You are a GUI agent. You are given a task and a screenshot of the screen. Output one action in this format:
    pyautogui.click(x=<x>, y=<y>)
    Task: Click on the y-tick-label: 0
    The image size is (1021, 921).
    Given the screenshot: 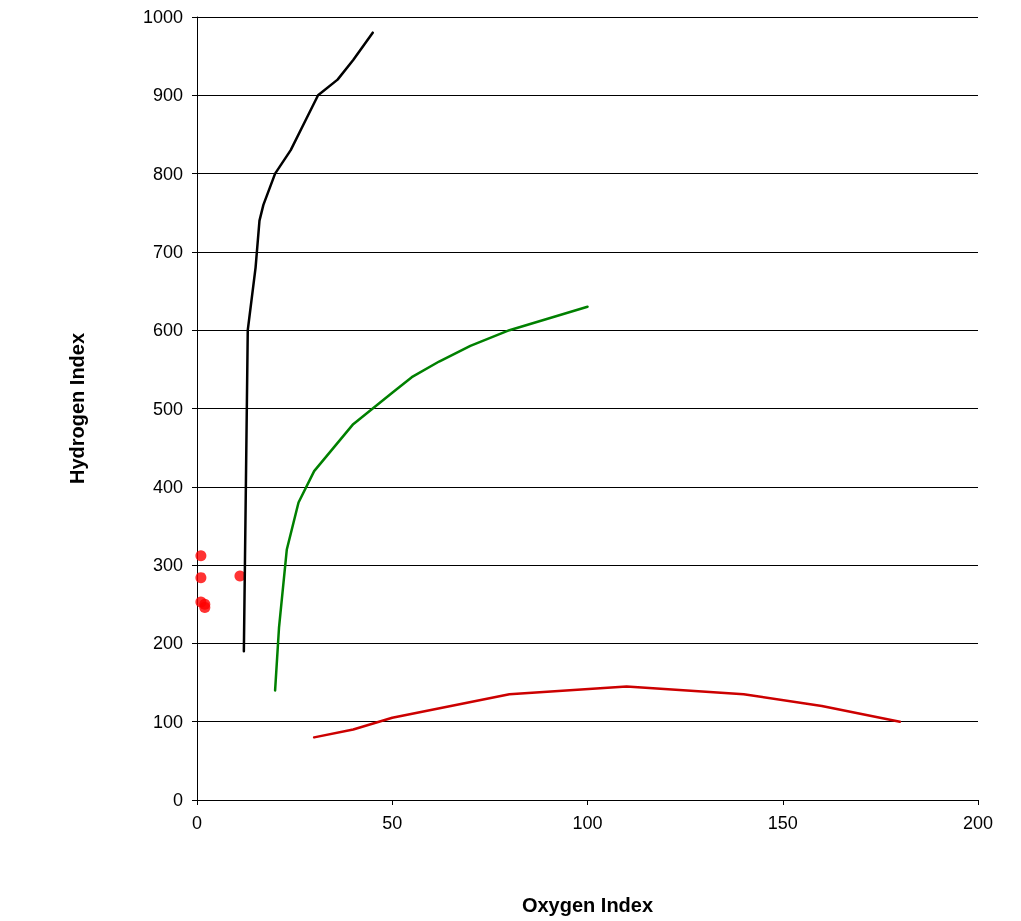 What is the action you would take?
    pyautogui.click(x=177, y=800)
    